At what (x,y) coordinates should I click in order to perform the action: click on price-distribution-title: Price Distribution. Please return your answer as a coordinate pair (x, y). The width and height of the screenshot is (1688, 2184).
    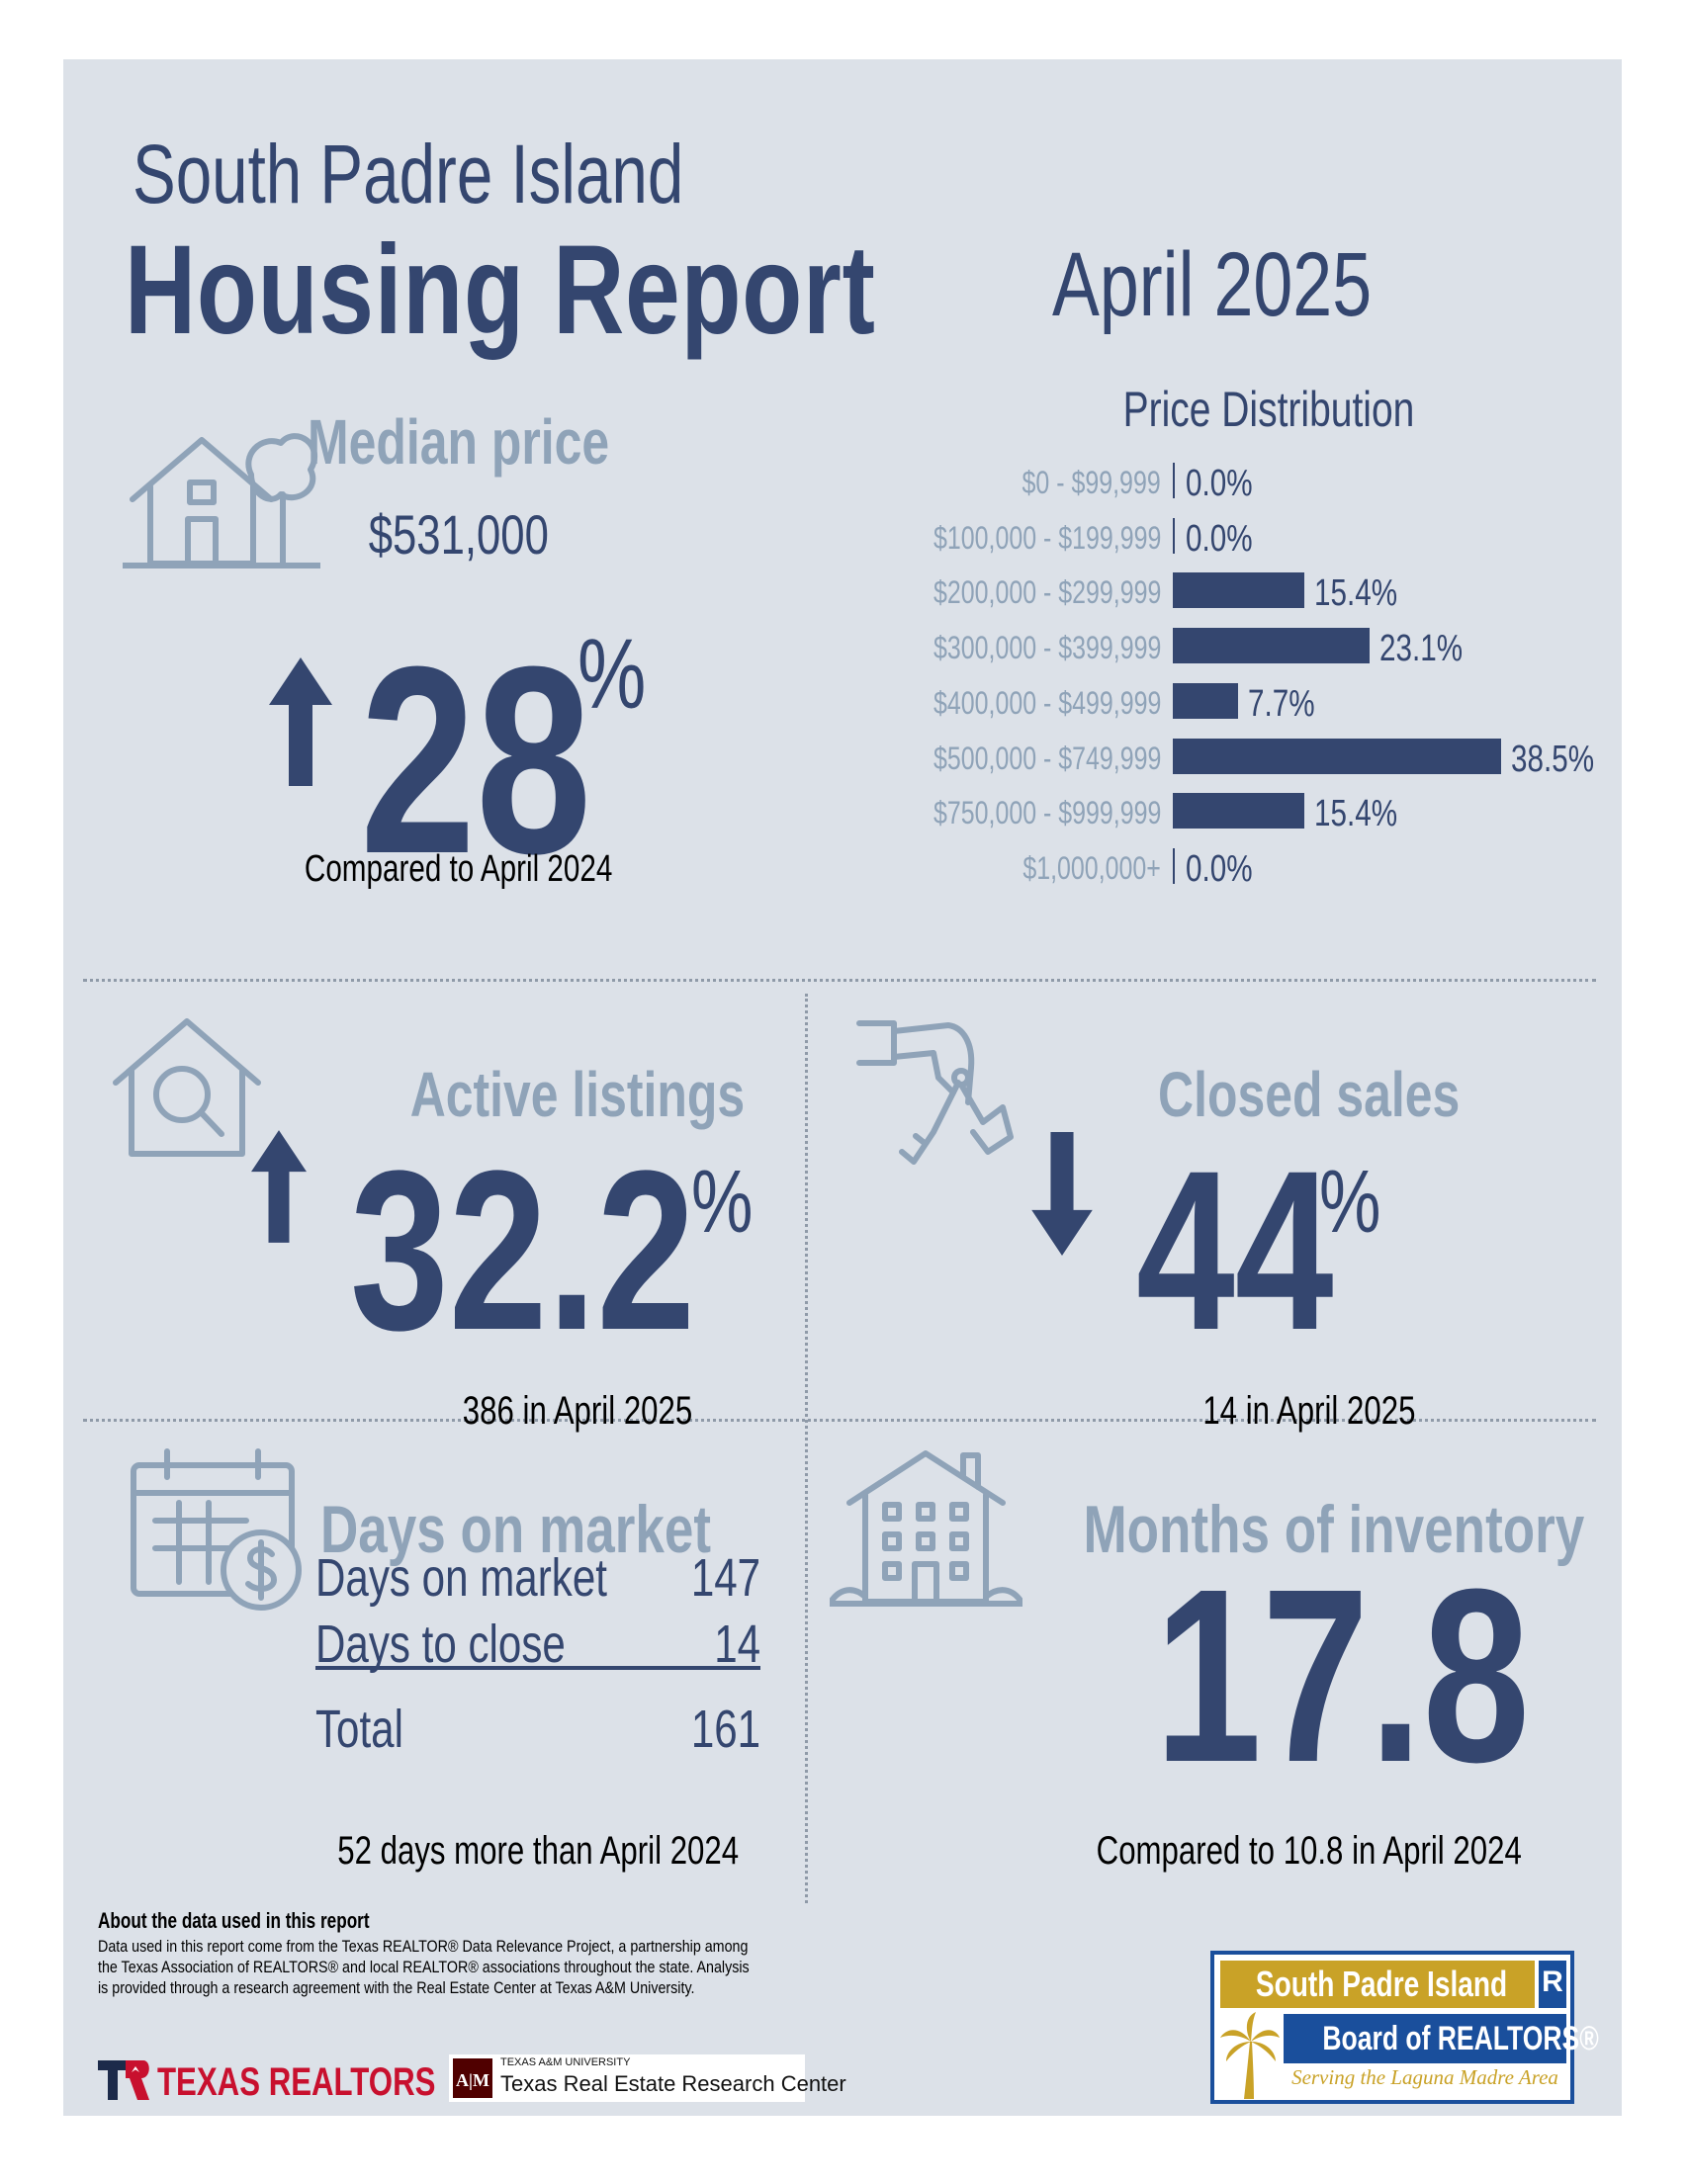
    Looking at the image, I should click on (1268, 409).